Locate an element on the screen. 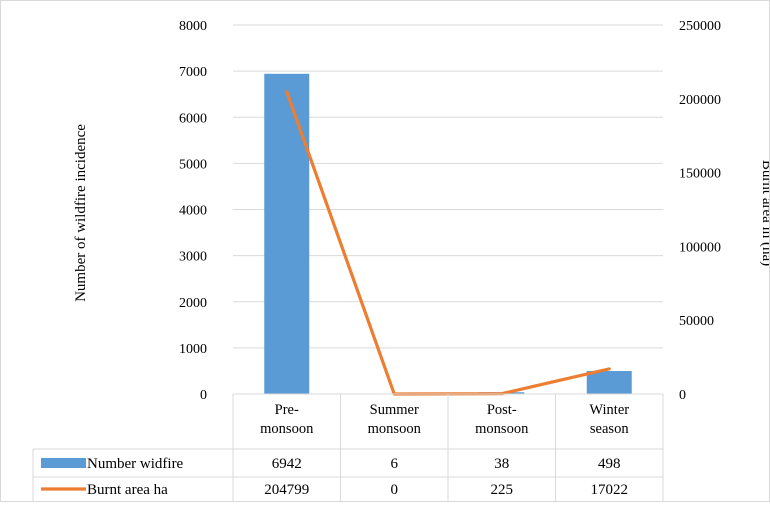  table-cell: 6 is located at coordinates (395, 464).